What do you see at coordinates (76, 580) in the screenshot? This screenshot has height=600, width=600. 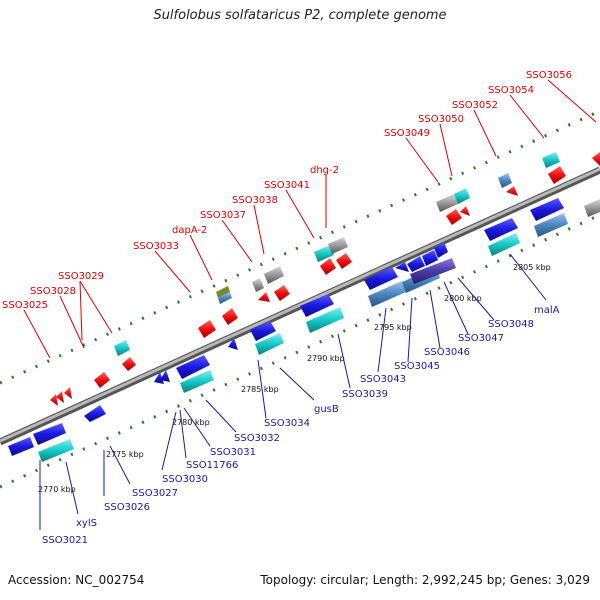 I see `accession-label: Accession: NC_002754` at bounding box center [76, 580].